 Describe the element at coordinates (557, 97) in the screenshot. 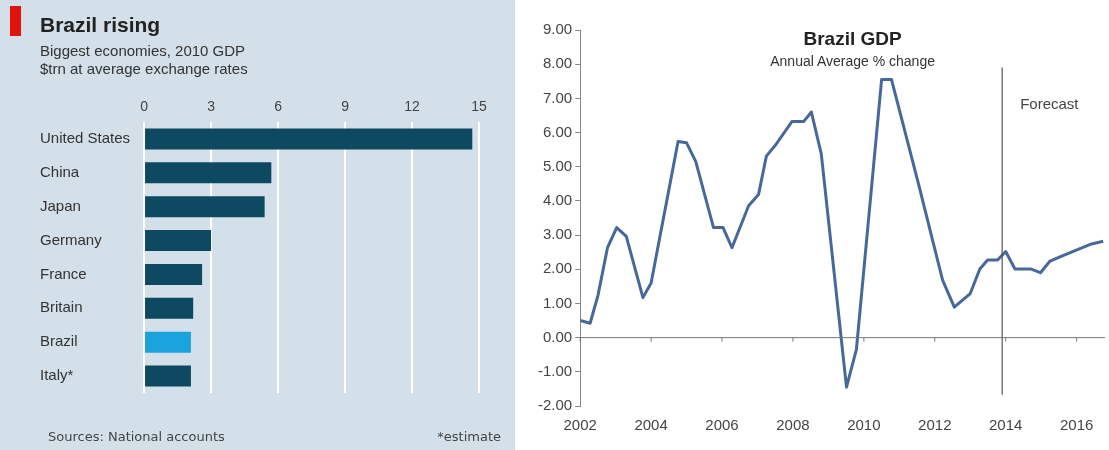

I see `y-tick-label: 7.00` at that location.